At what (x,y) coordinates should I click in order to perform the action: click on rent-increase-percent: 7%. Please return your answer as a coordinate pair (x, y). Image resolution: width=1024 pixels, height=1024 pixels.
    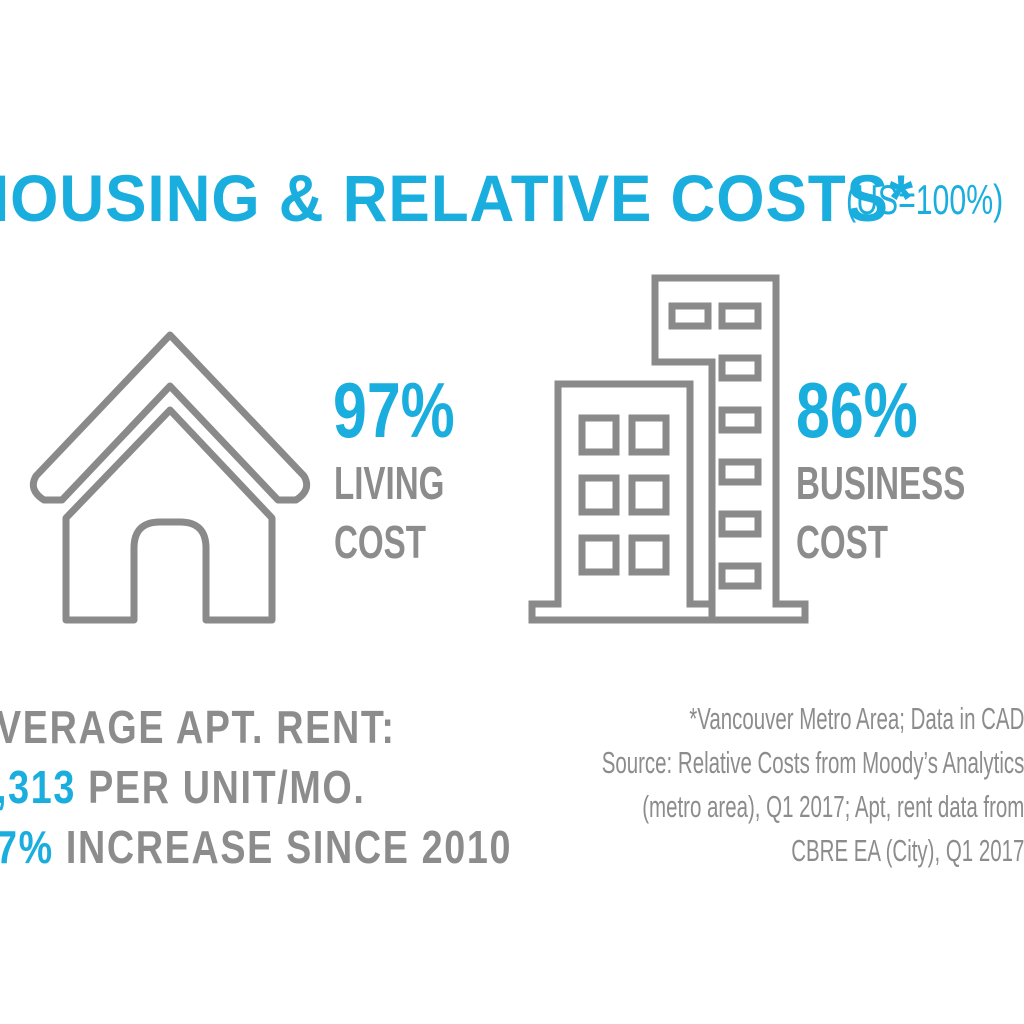
    Looking at the image, I should click on (27, 847).